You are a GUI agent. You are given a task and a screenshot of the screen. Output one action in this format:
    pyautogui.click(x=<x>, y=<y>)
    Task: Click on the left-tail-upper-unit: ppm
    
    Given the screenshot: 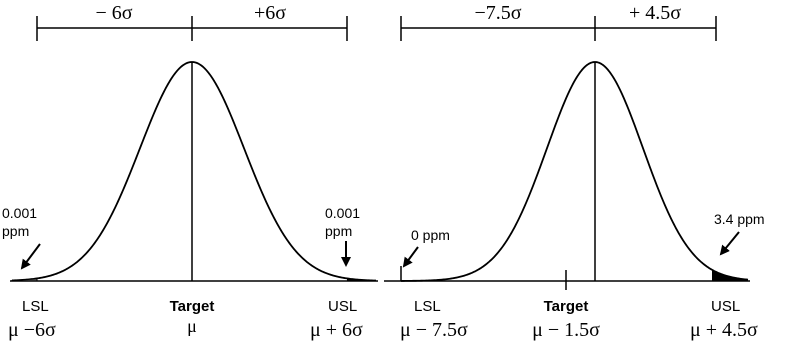 What is the action you would take?
    pyautogui.click(x=338, y=231)
    